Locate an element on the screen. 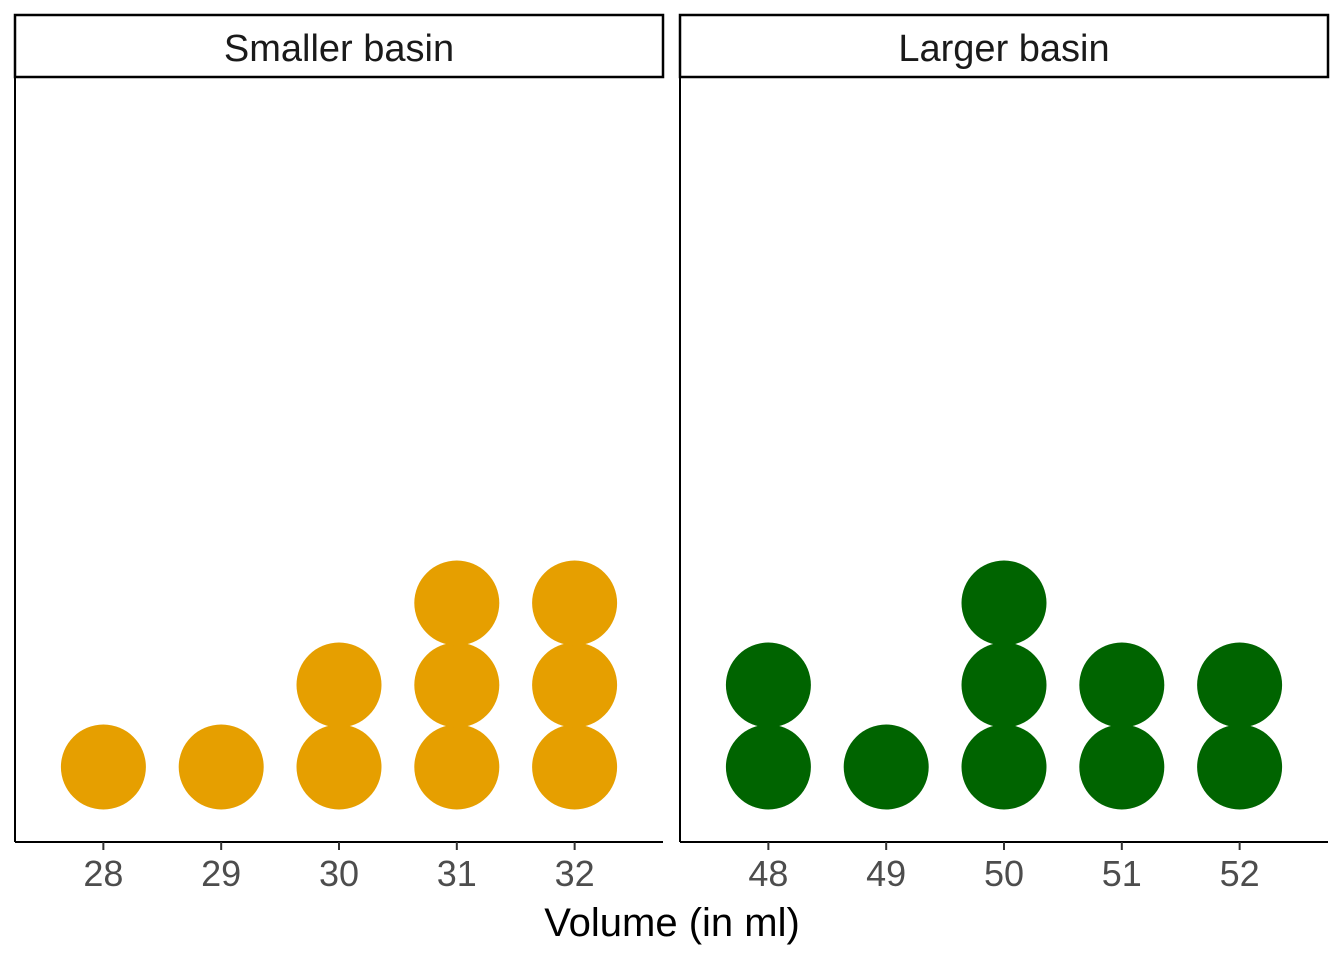 The width and height of the screenshot is (1344, 960). x-tick-label-larger-basin-48: 48 is located at coordinates (768, 873).